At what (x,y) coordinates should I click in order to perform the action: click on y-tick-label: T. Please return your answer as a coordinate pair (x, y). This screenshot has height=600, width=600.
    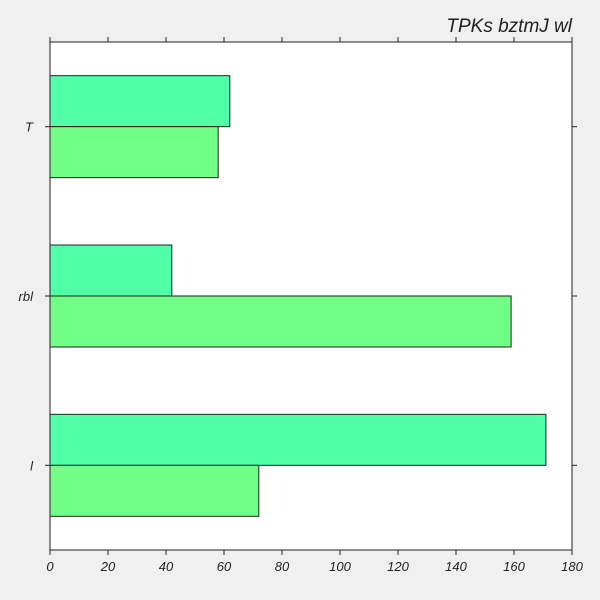
    Looking at the image, I should click on (29, 127).